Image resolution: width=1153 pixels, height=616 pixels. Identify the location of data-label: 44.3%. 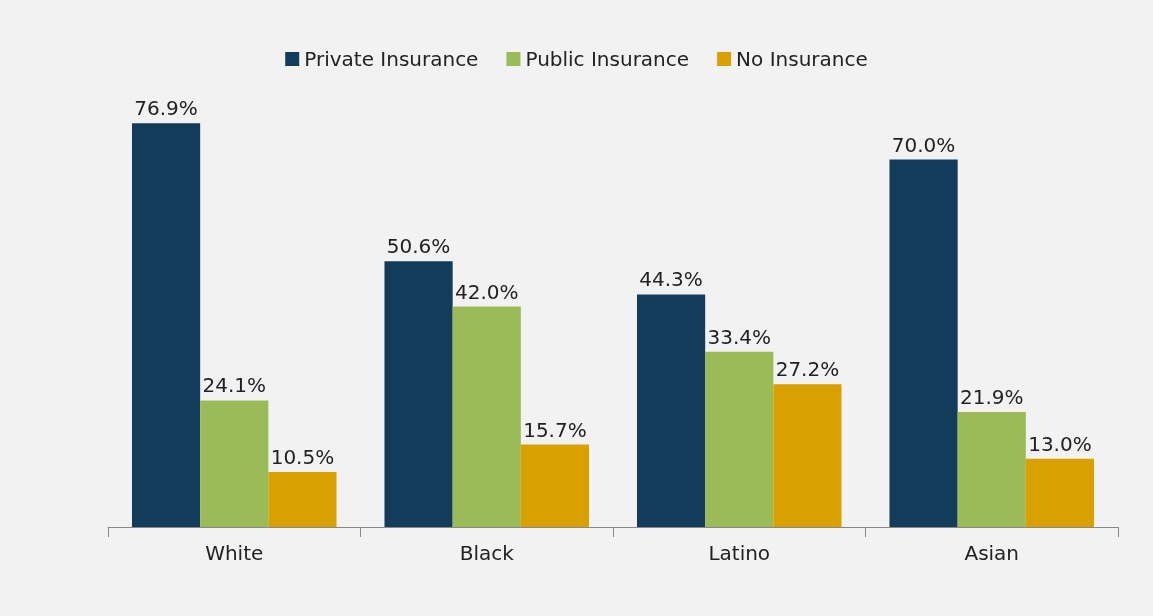
(671, 279).